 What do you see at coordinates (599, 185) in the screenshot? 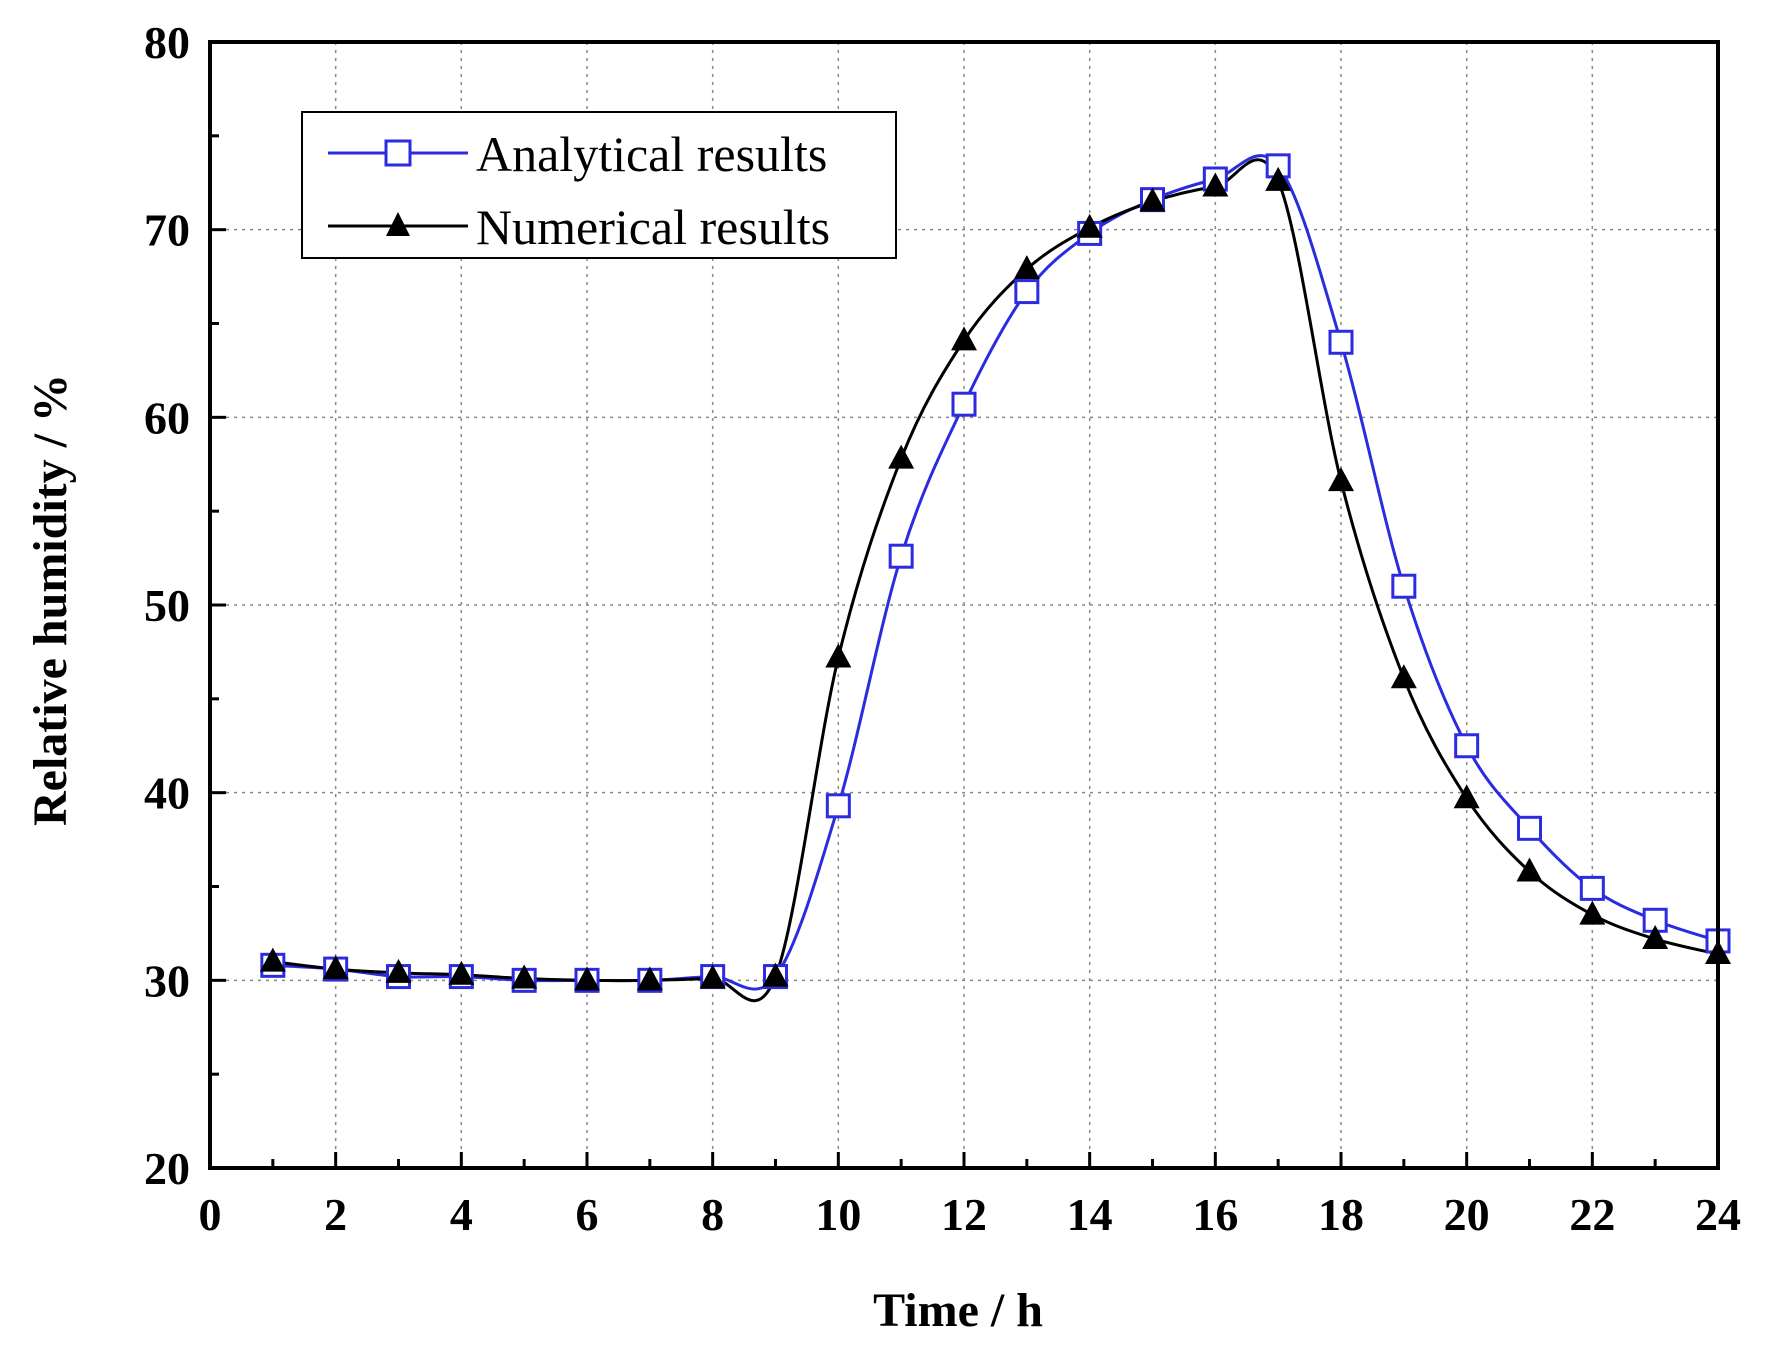
I see `legend: Analytical results Numerical results` at bounding box center [599, 185].